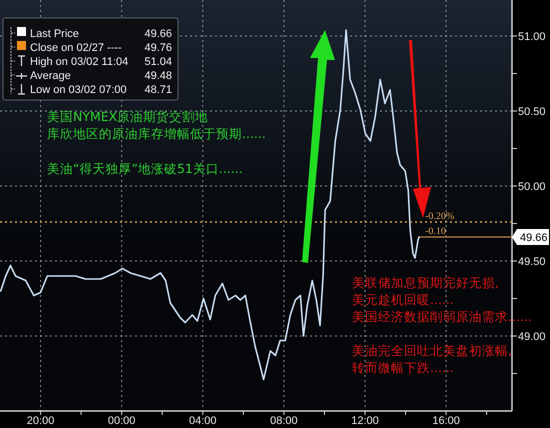  Describe the element at coordinates (425, 282) in the screenshot. I see `annotation: 美联储加息预期完好无损,` at that location.